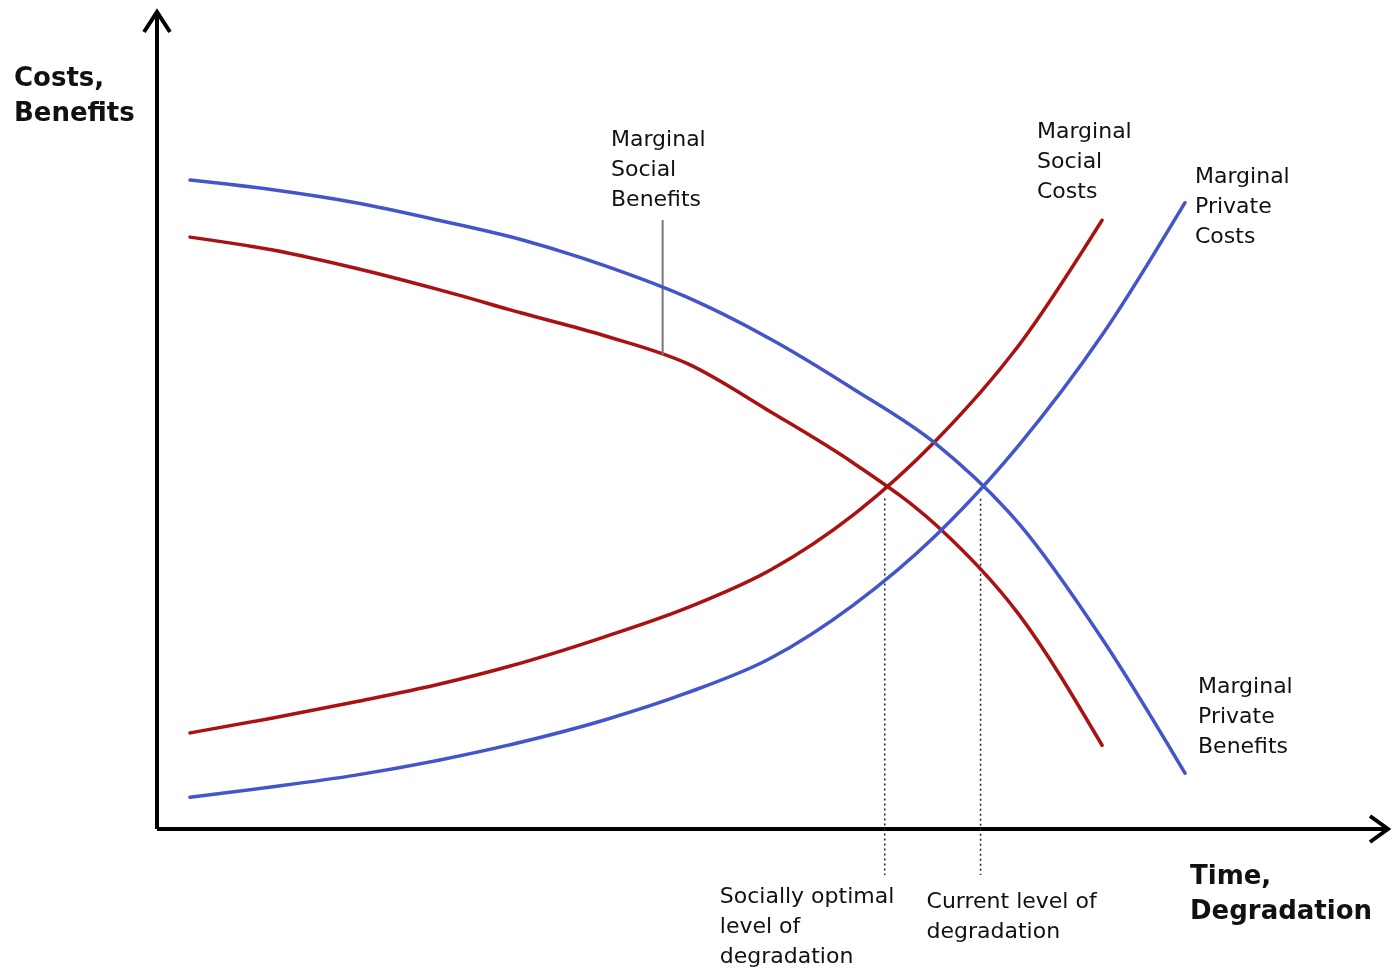 The height and width of the screenshot is (972, 1391). Describe the element at coordinates (807, 925) in the screenshot. I see `text: Socially optimal level of degradation` at that location.